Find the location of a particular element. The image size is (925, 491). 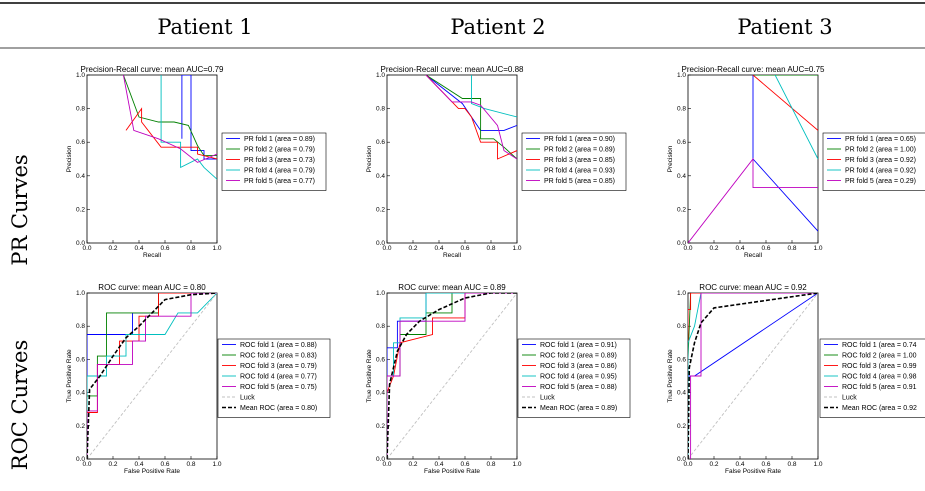

y-axis-label: True Positive Rate is located at coordinates (69, 376).